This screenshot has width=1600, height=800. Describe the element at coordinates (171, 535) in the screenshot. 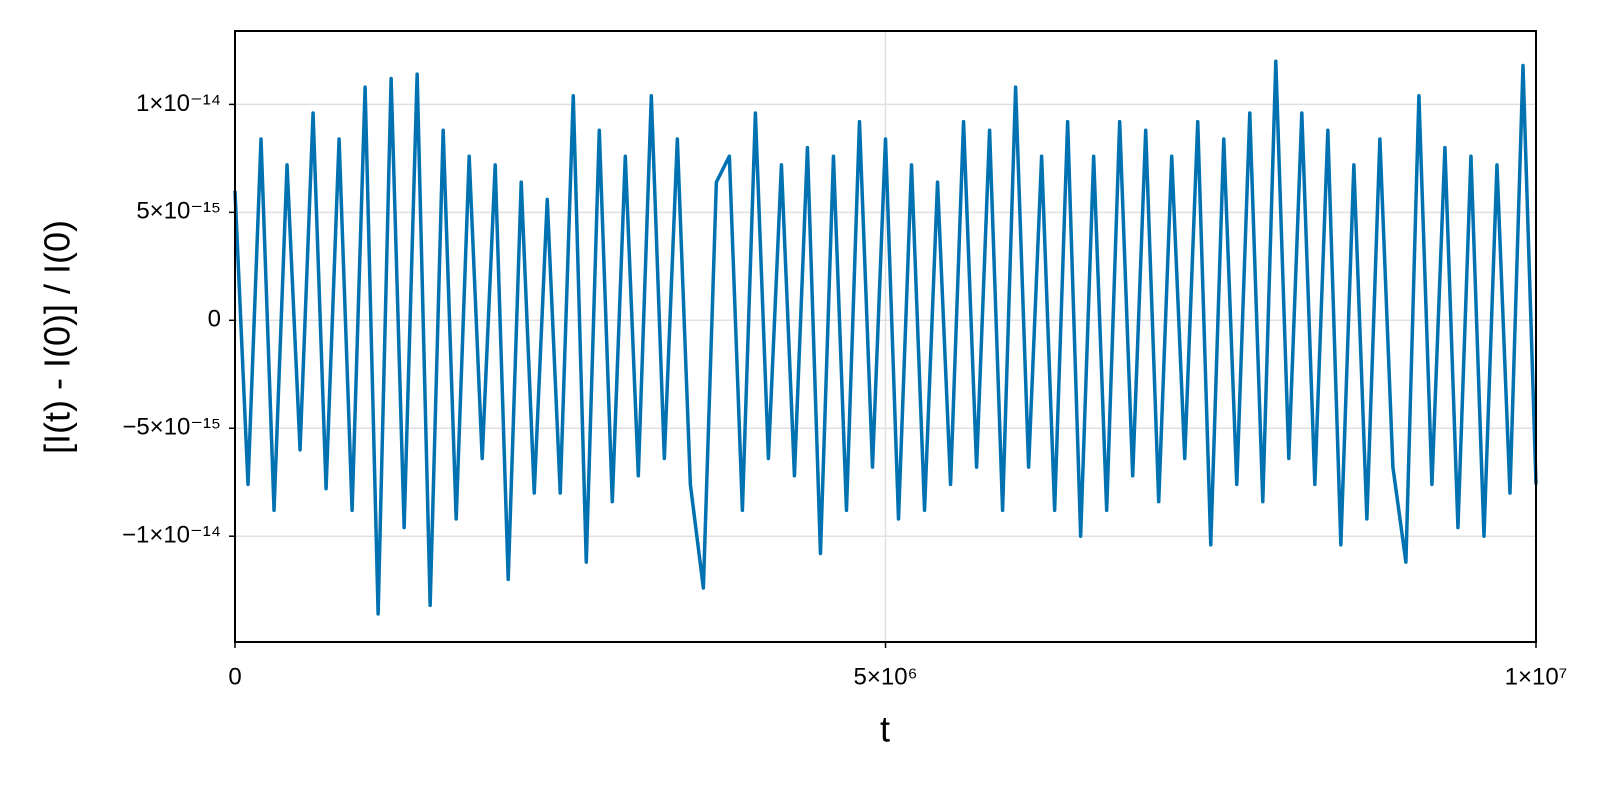

I see `y-tick-label: −1×10⁻¹⁴` at that location.